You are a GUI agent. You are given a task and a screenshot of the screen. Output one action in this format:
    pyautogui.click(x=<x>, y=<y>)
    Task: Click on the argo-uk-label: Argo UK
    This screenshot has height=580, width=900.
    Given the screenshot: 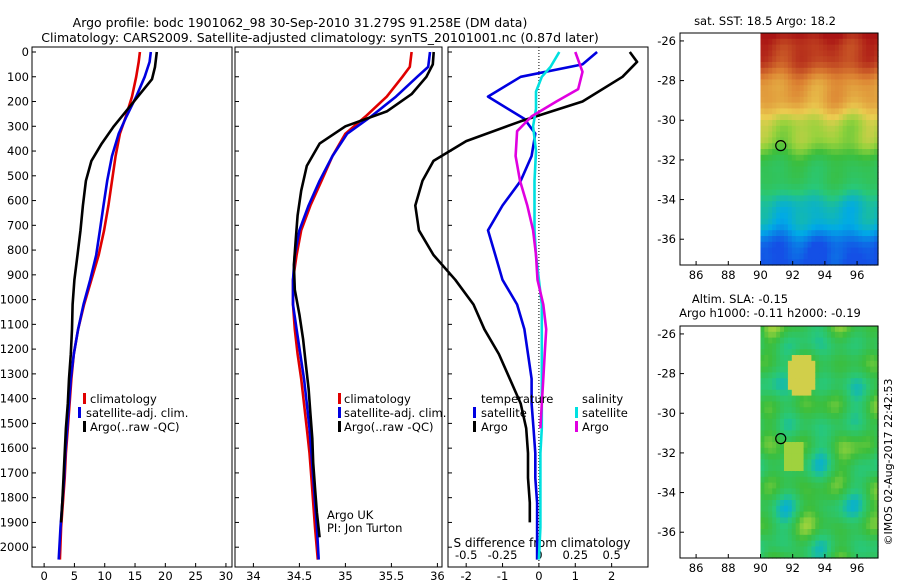 What is the action you would take?
    pyautogui.click(x=350, y=515)
    